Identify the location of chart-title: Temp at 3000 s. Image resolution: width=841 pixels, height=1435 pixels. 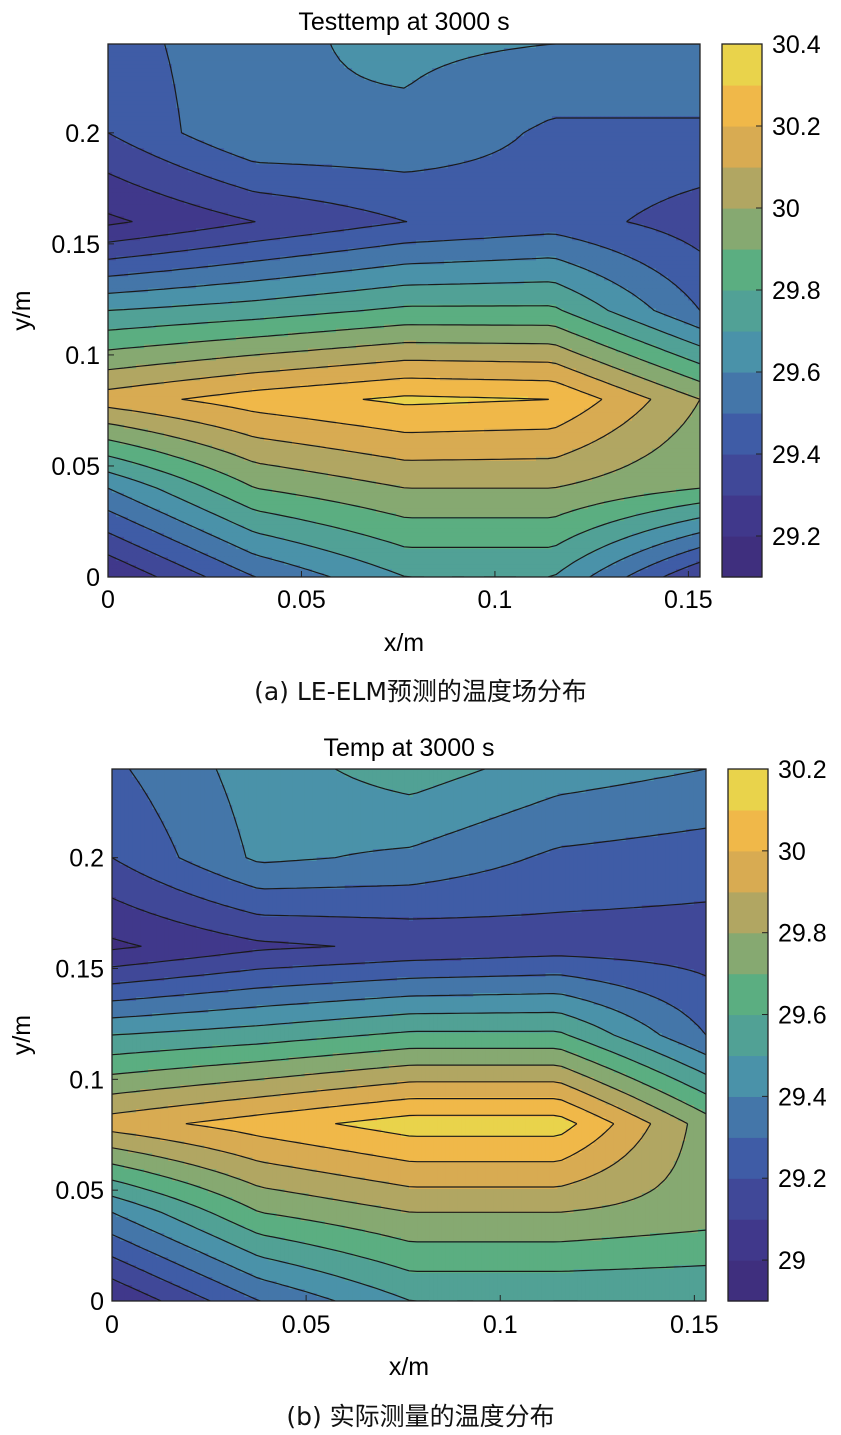
(409, 748).